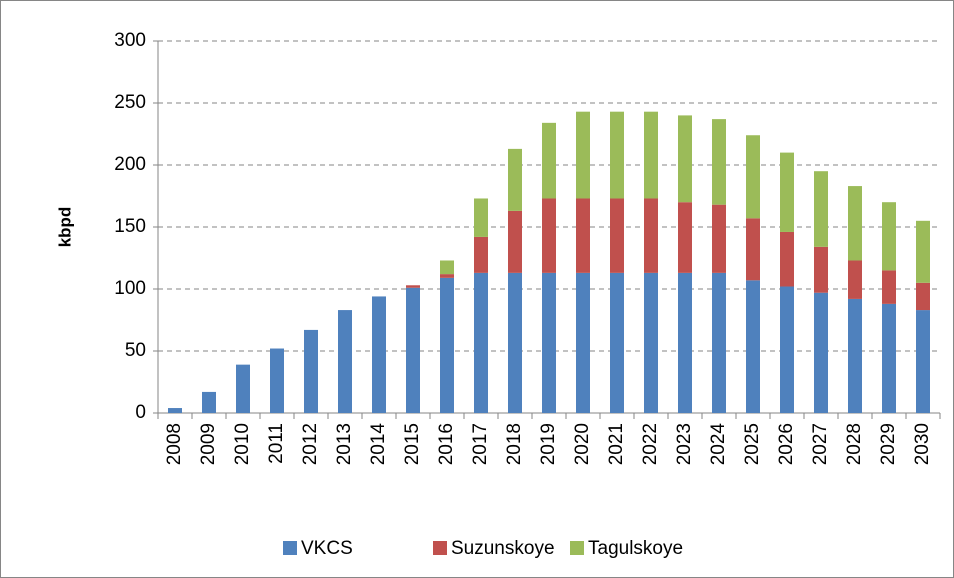 The image size is (954, 578). What do you see at coordinates (135, 350) in the screenshot?
I see `y-tick-label: 50` at bounding box center [135, 350].